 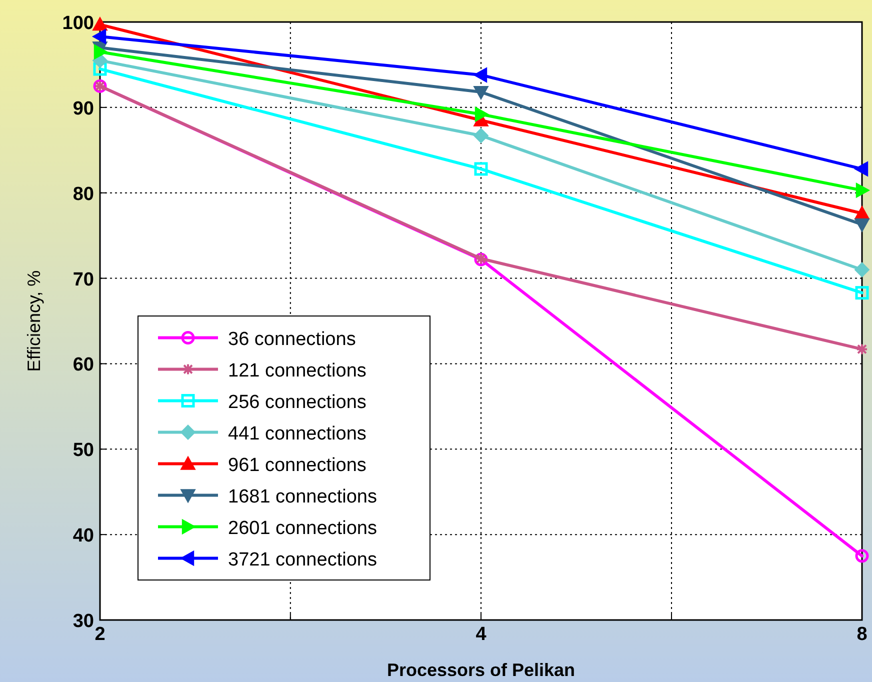 I want to click on legend-label: 961 connections, so click(x=297, y=465).